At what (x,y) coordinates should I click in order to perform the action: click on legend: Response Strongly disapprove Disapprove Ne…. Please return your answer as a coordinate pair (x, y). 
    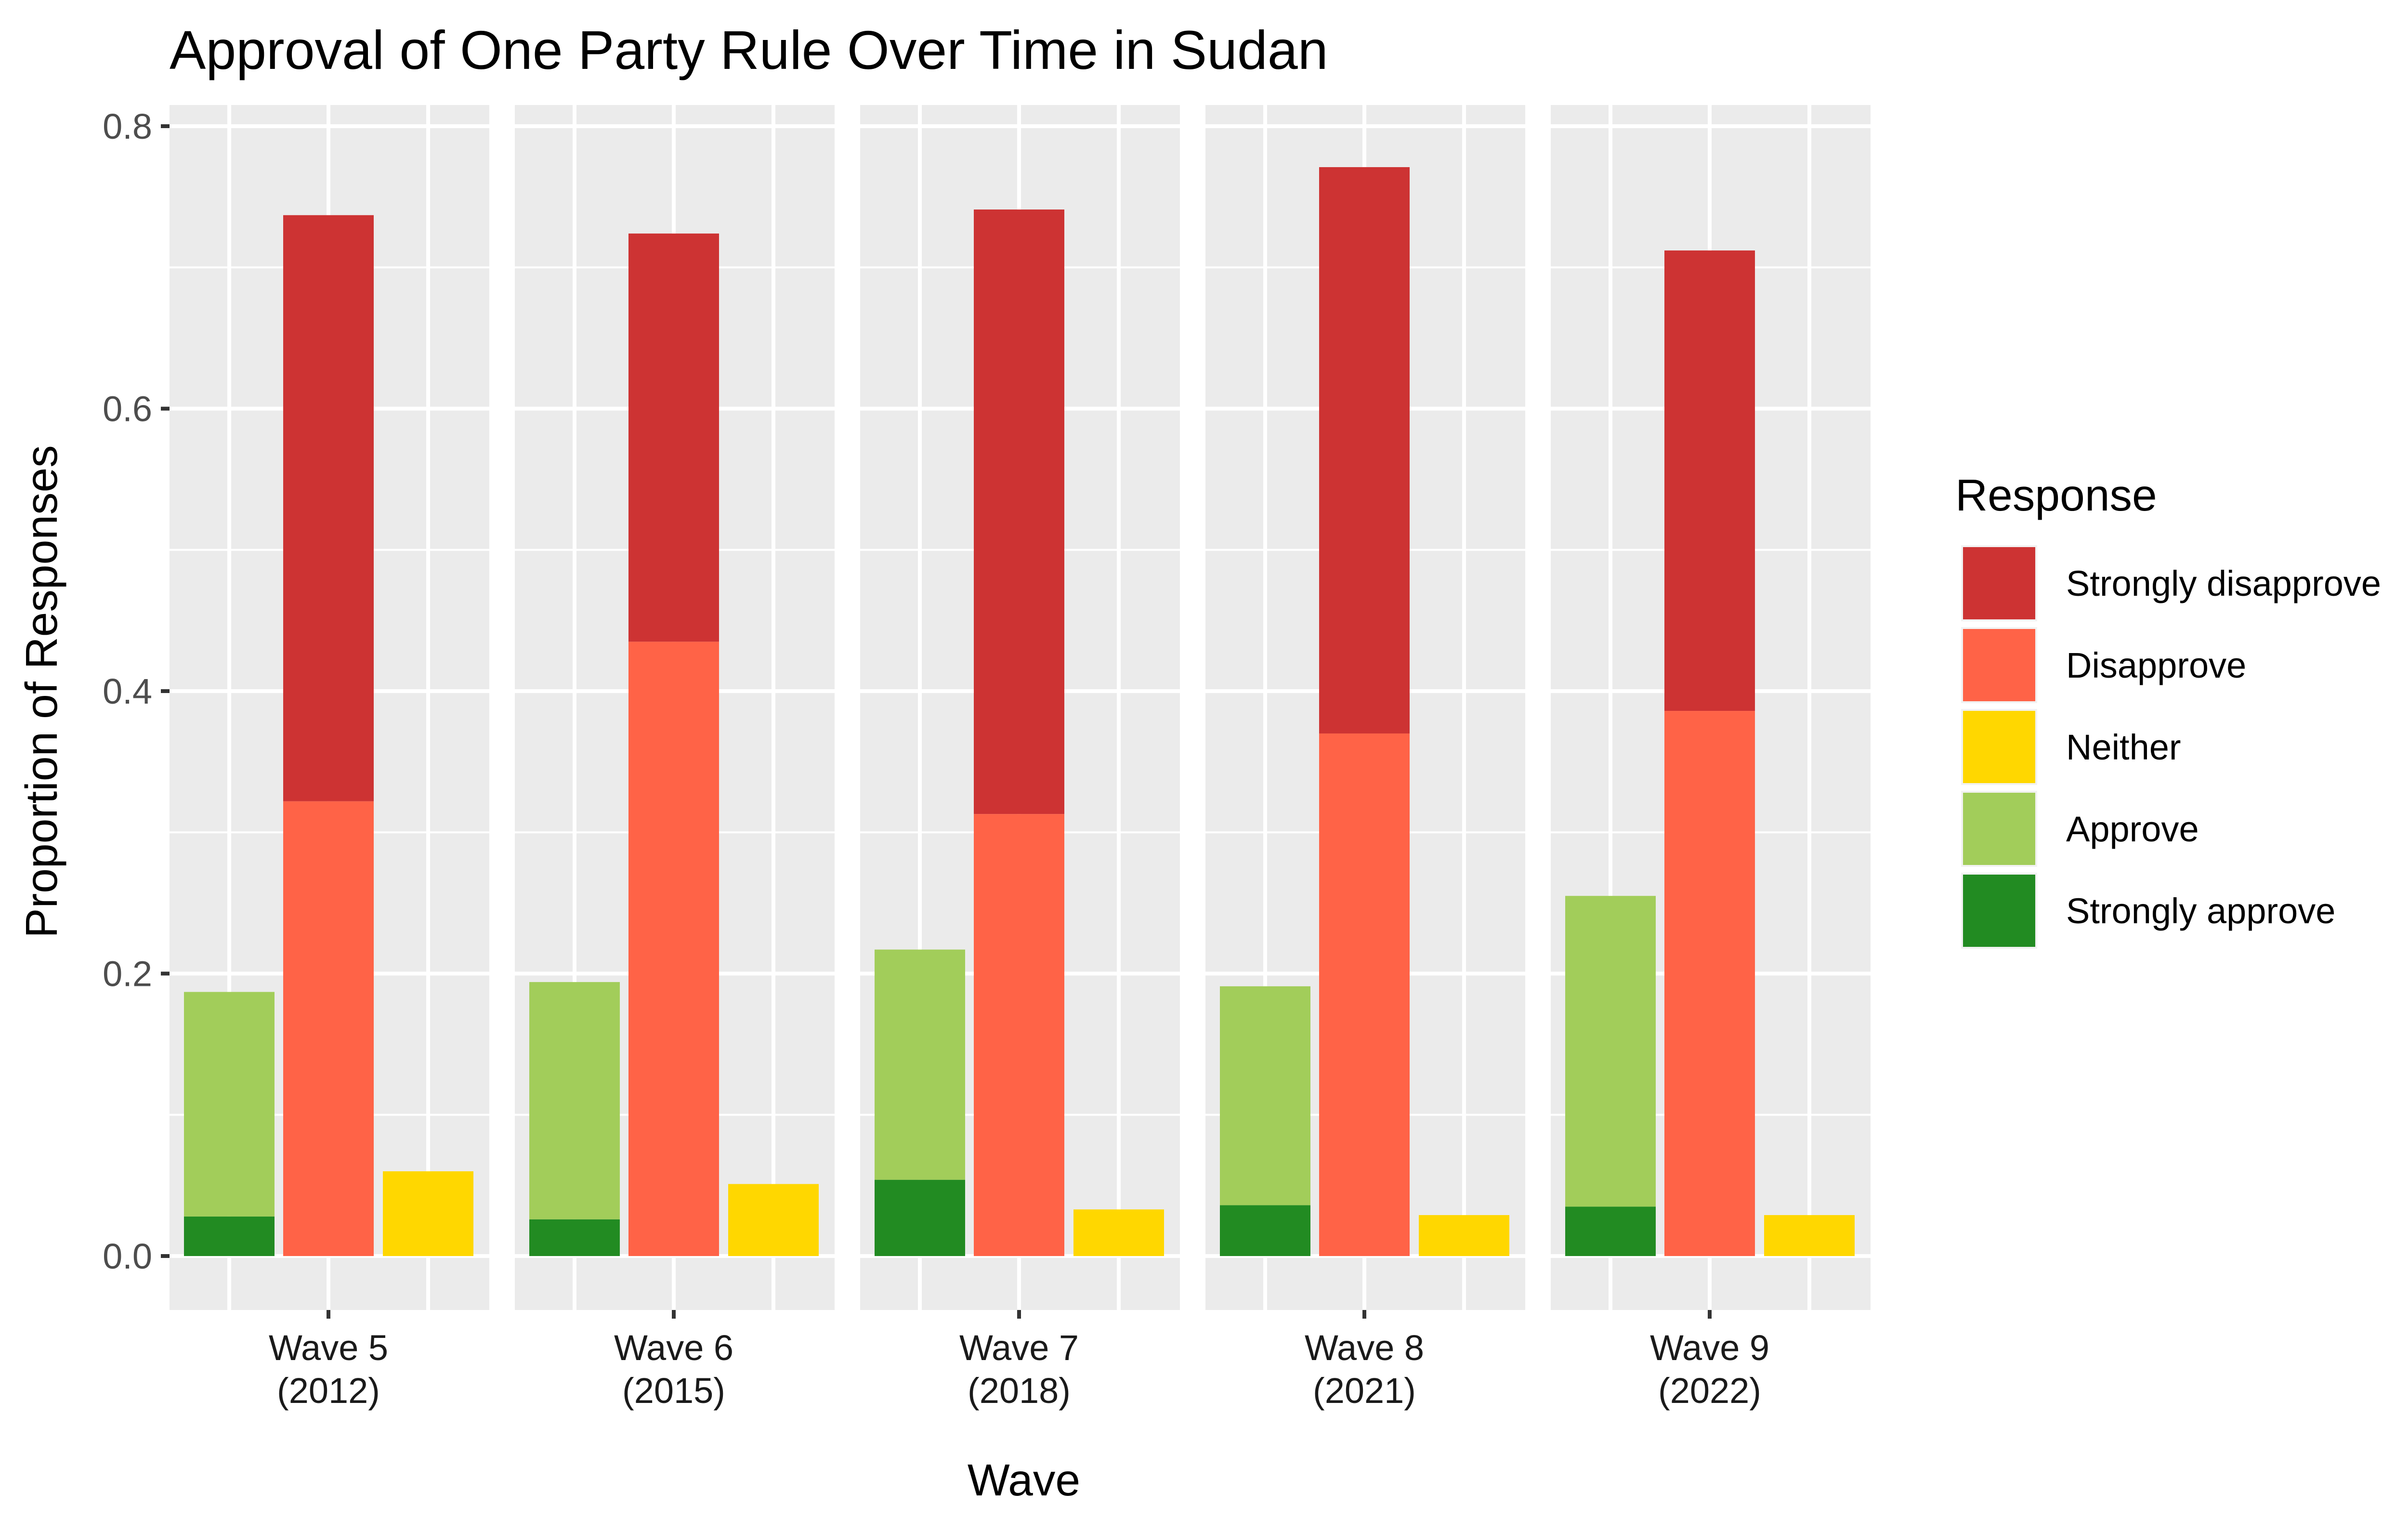
    Looking at the image, I should click on (2168, 709).